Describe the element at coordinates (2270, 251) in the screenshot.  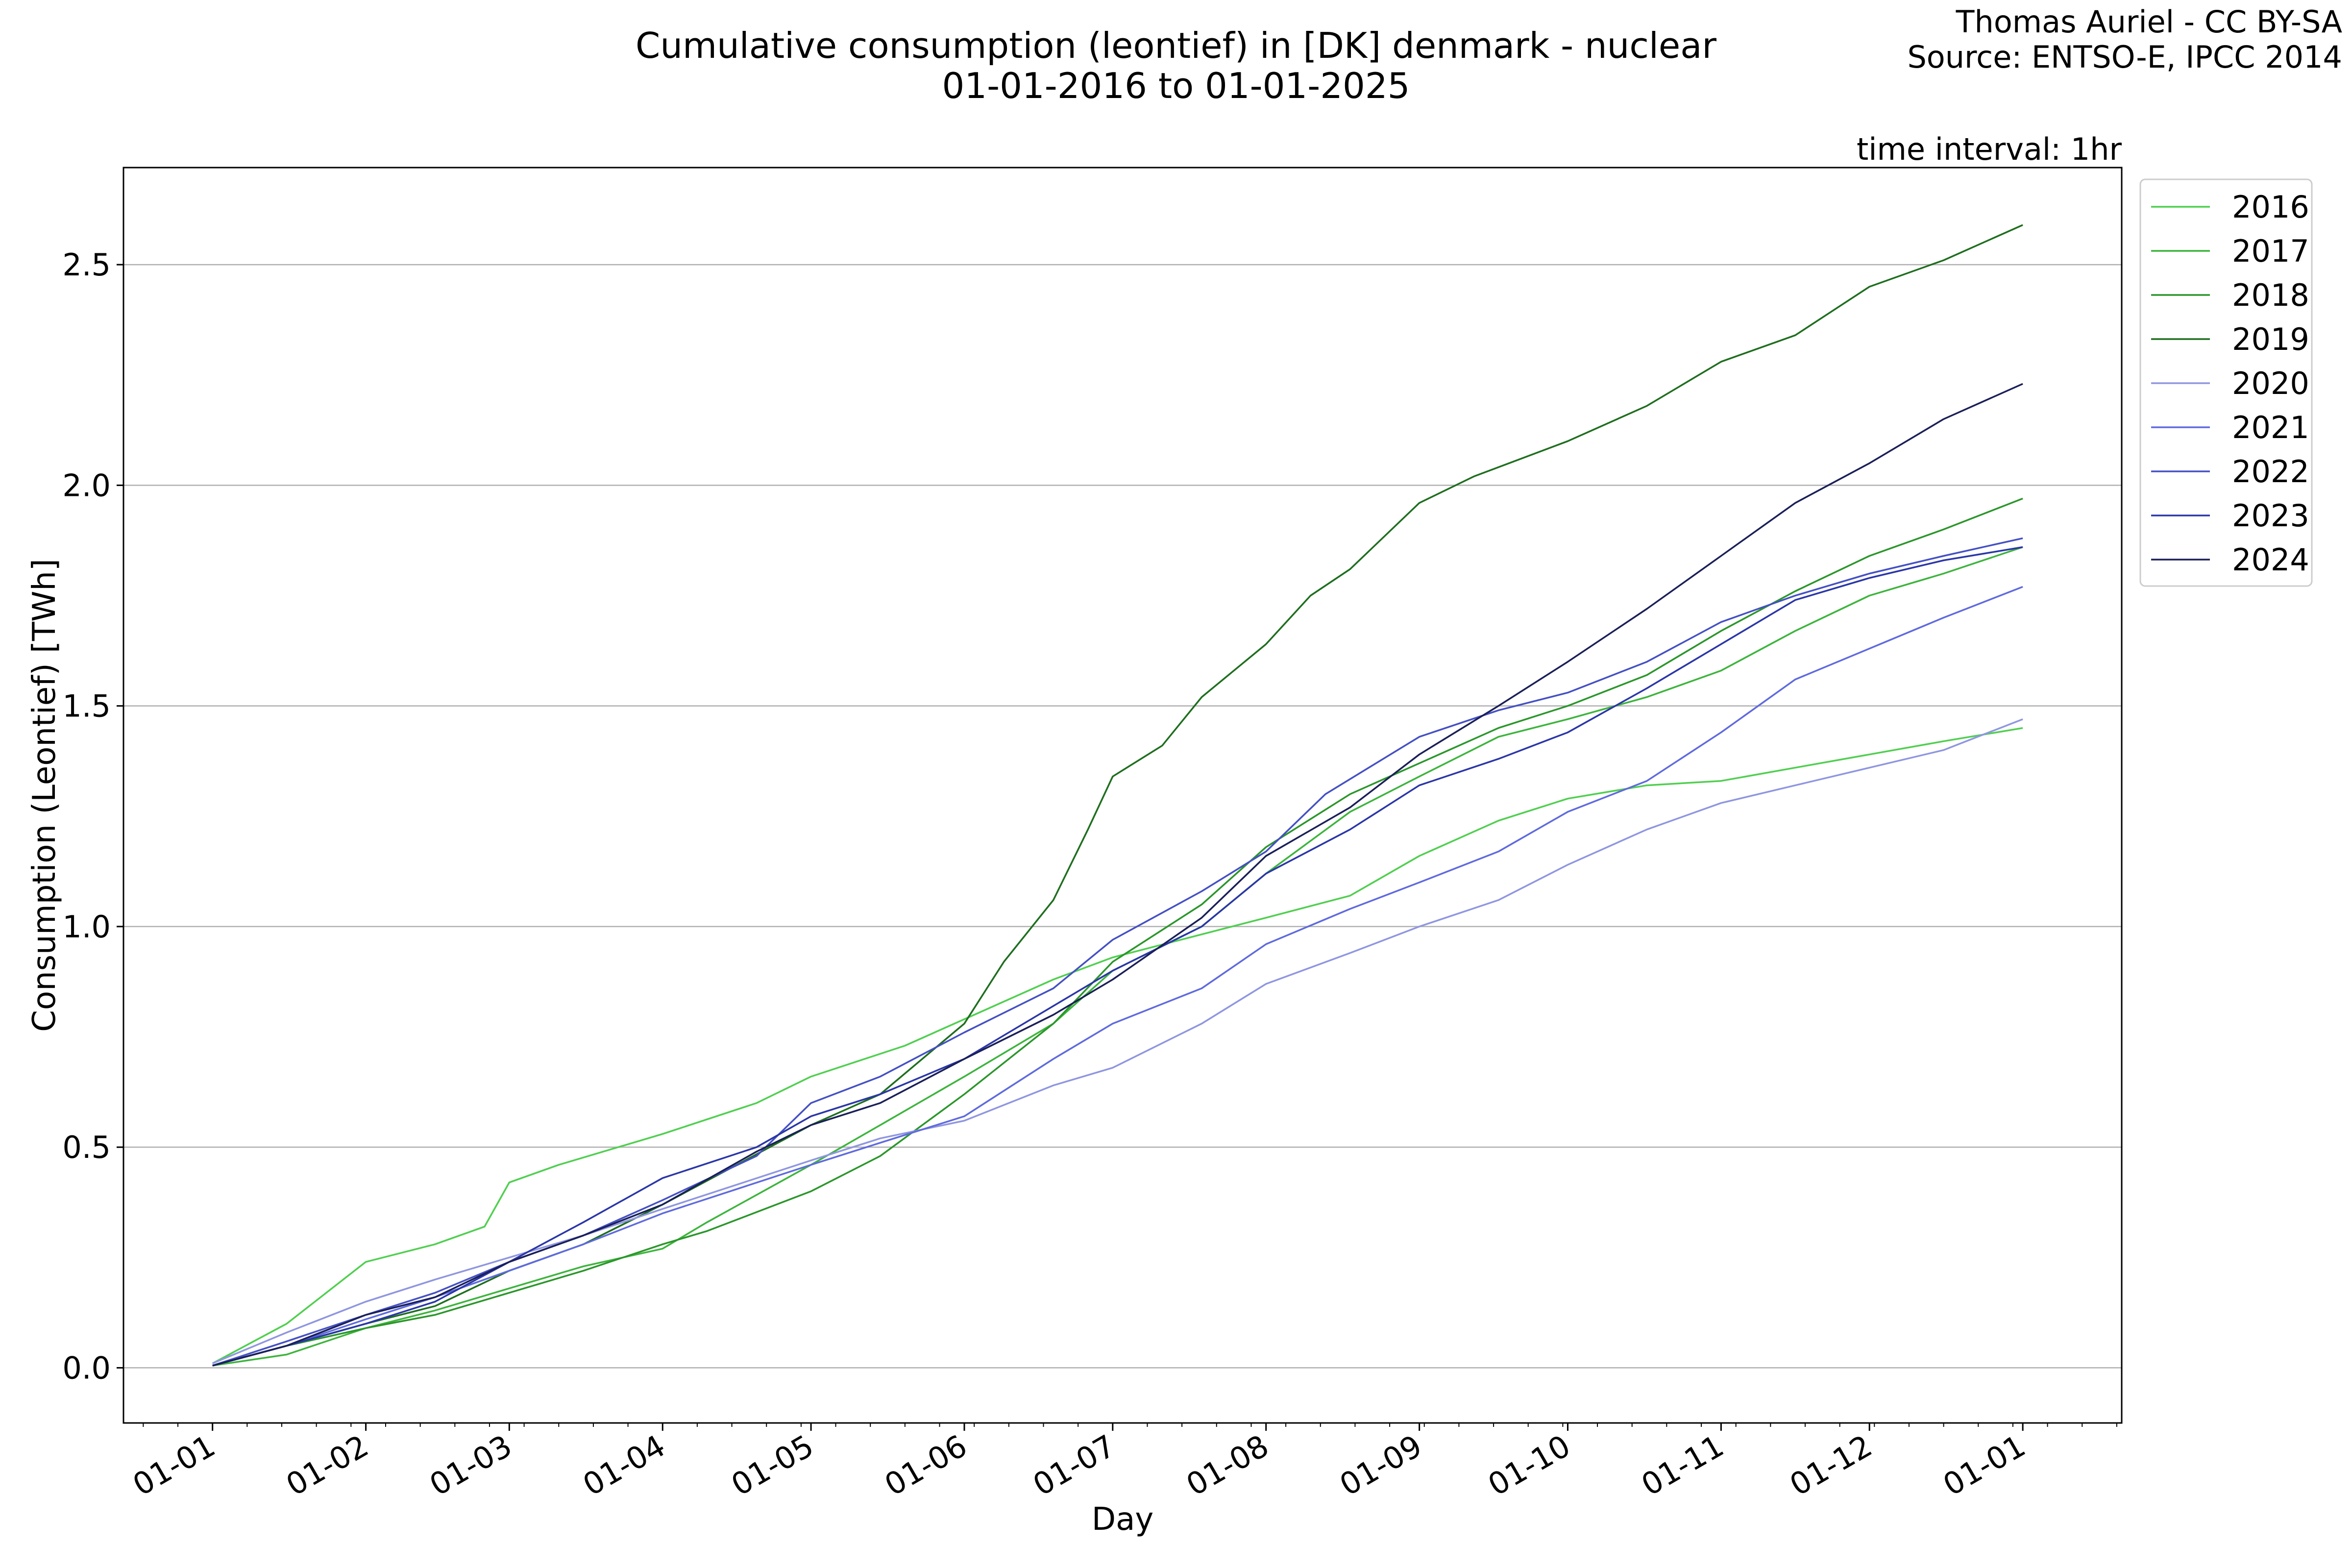
I see `legend-label-2017: 2017` at that location.